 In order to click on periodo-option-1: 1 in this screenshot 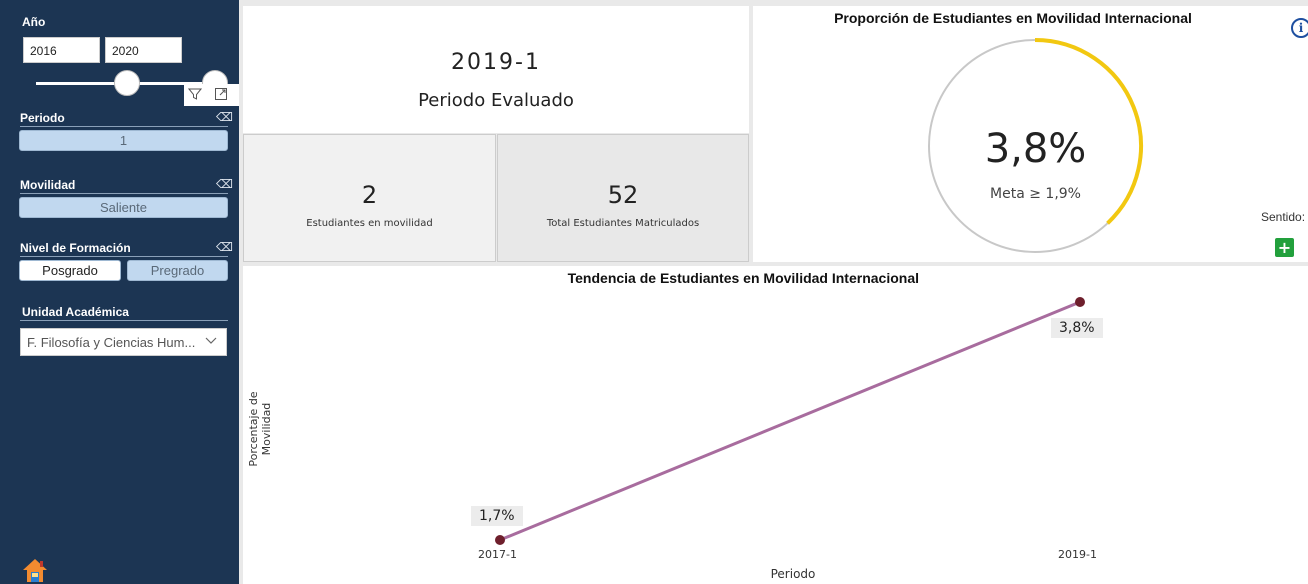, I will do `click(123, 140)`.